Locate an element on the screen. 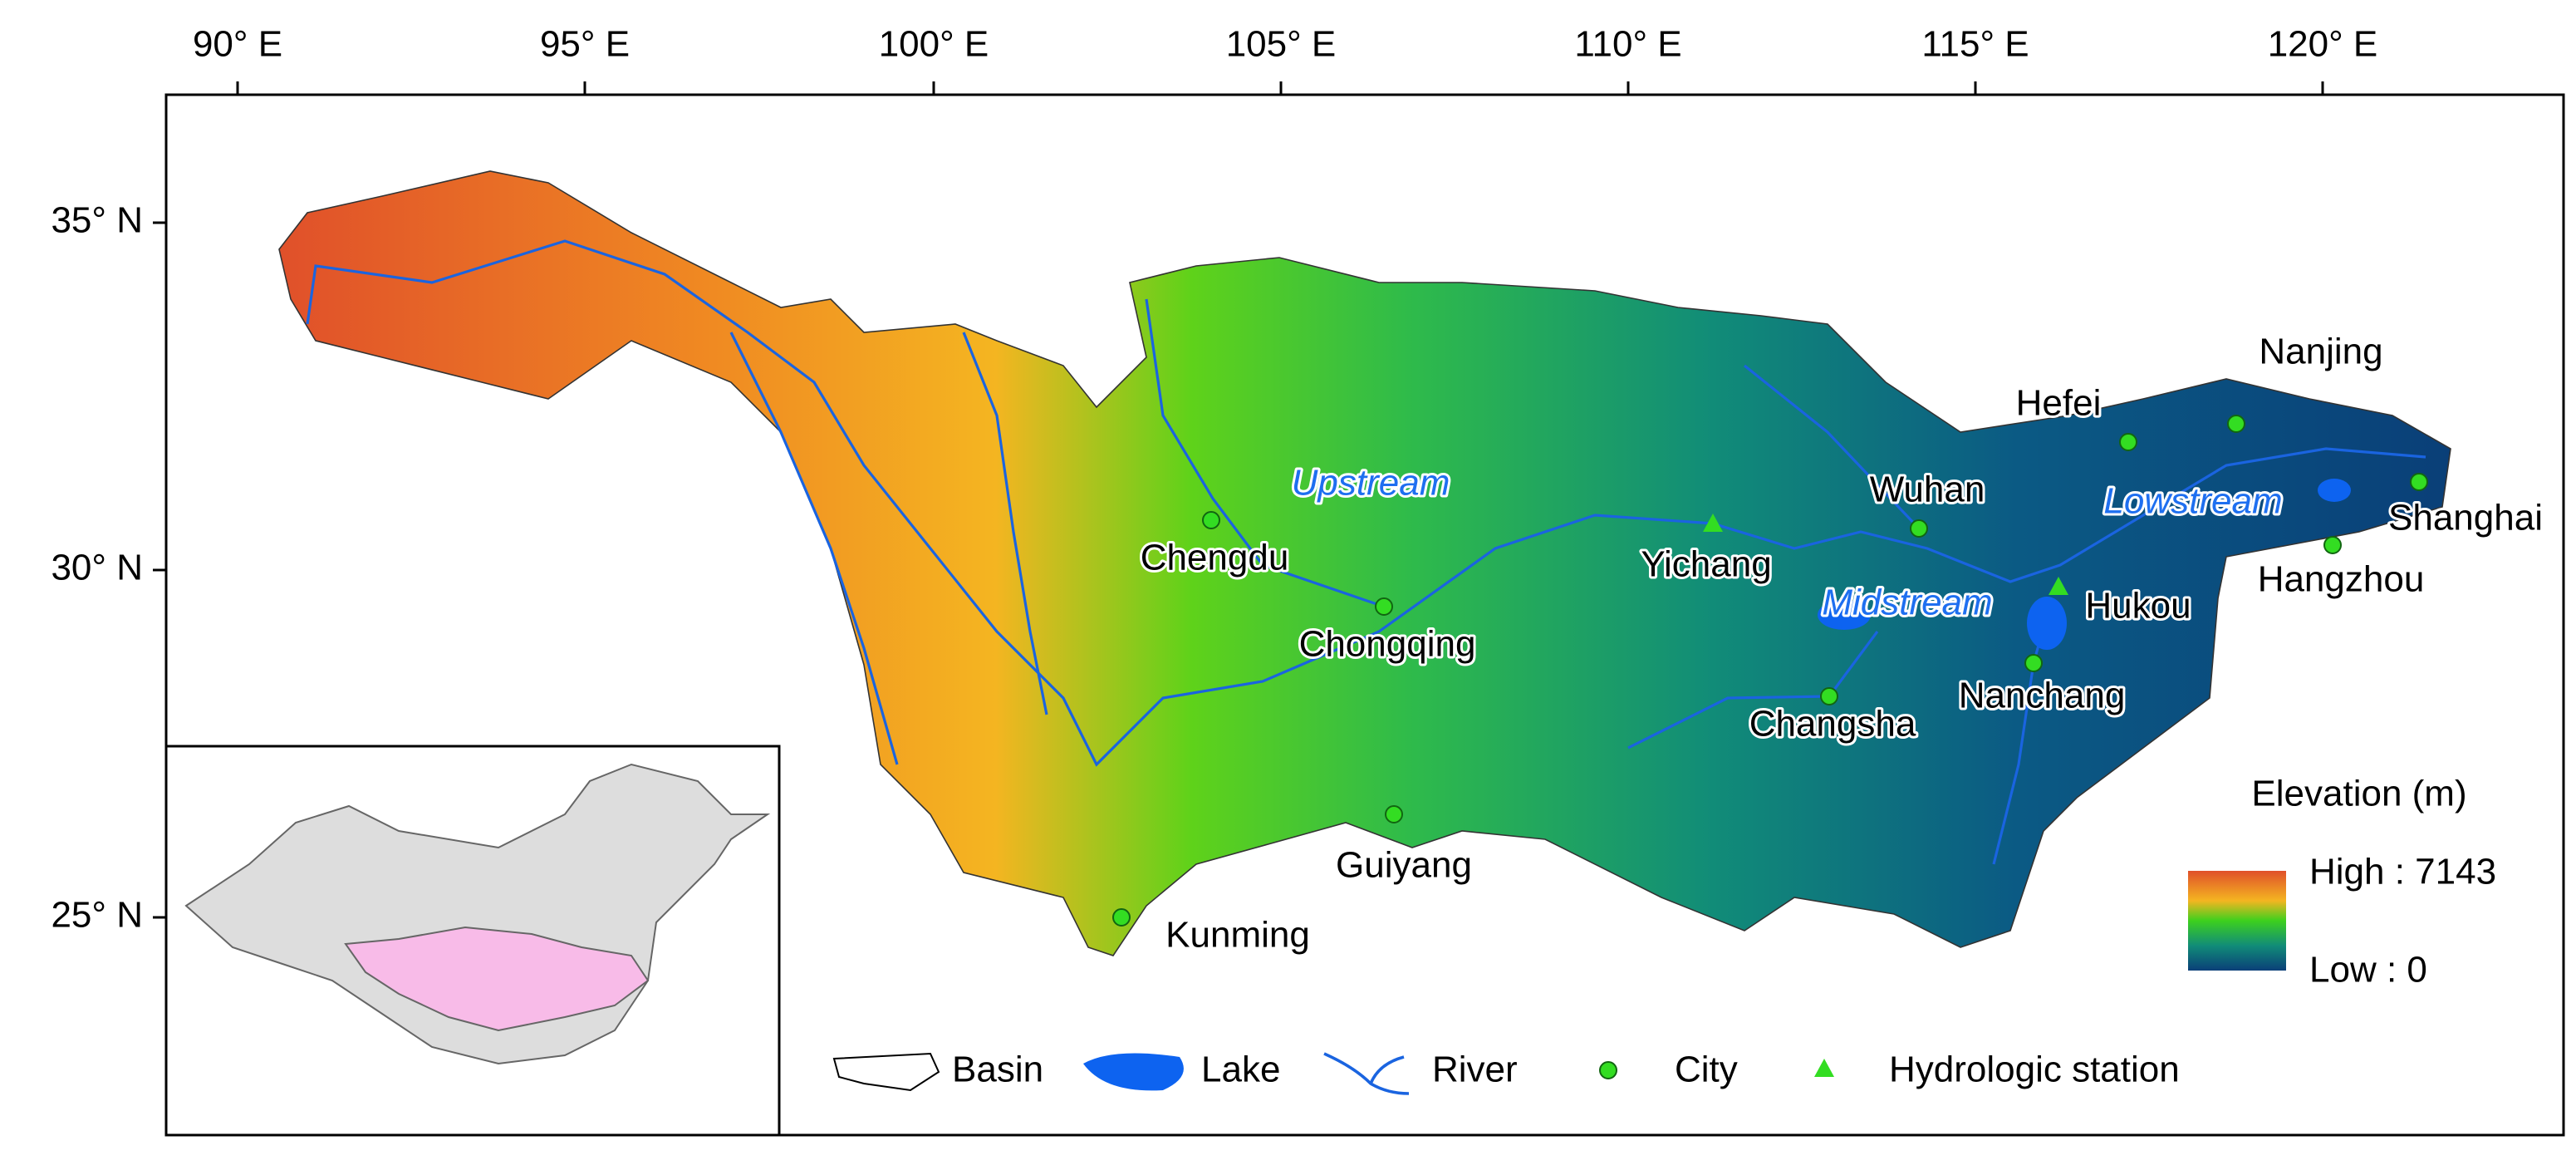 This screenshot has height=1165, width=2576. legend-label: City is located at coordinates (1706, 1069).